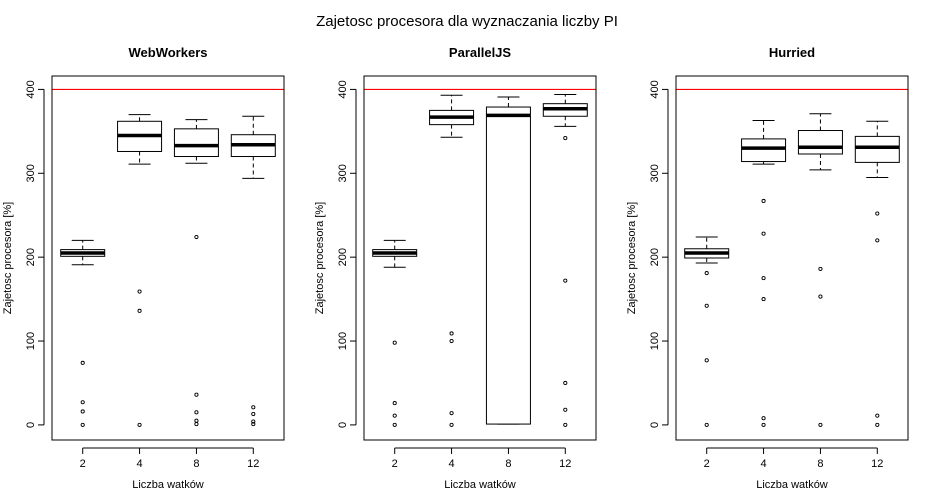 This screenshot has height=504, width=934. What do you see at coordinates (792, 52) in the screenshot?
I see `panel-title: Hurried` at bounding box center [792, 52].